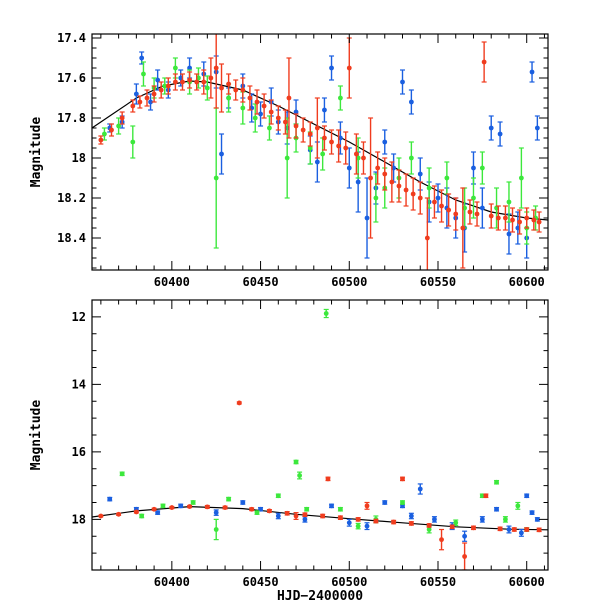  I want to click on x-tick-label: 60550, so click(438, 582).